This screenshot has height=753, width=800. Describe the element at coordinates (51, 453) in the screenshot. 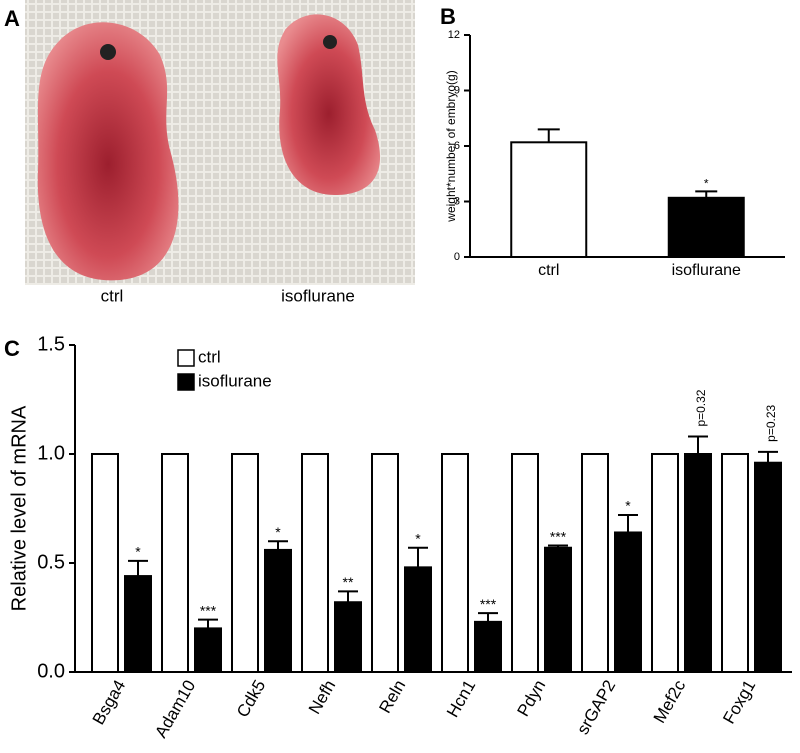

I see `y-tick-label: 1.0` at that location.